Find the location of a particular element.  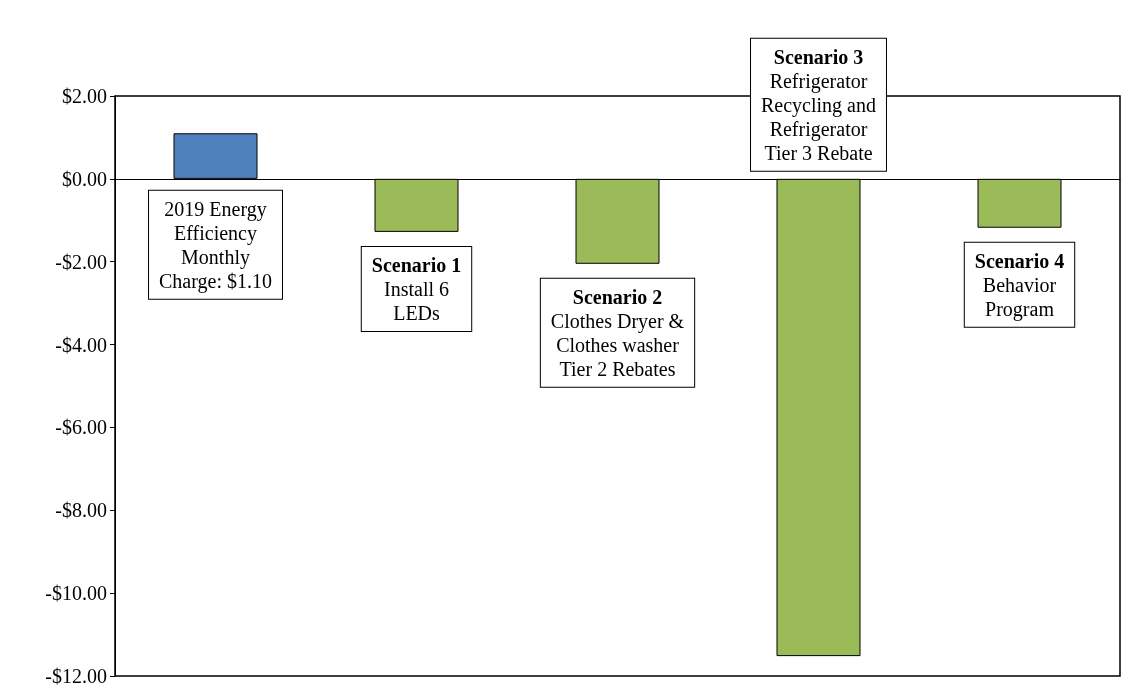

y-tick-label: -$8.00 is located at coordinates (81, 510).